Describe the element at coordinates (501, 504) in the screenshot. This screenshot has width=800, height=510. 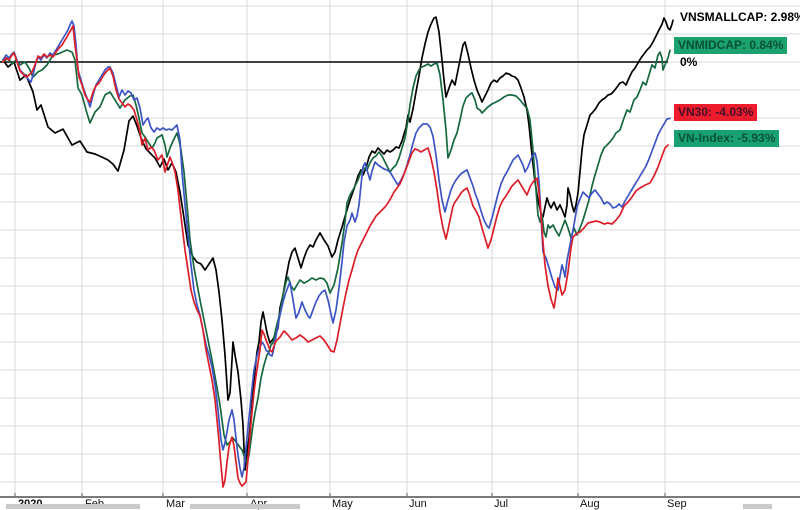
I see `x-axis-label-jul: Jul` at that location.